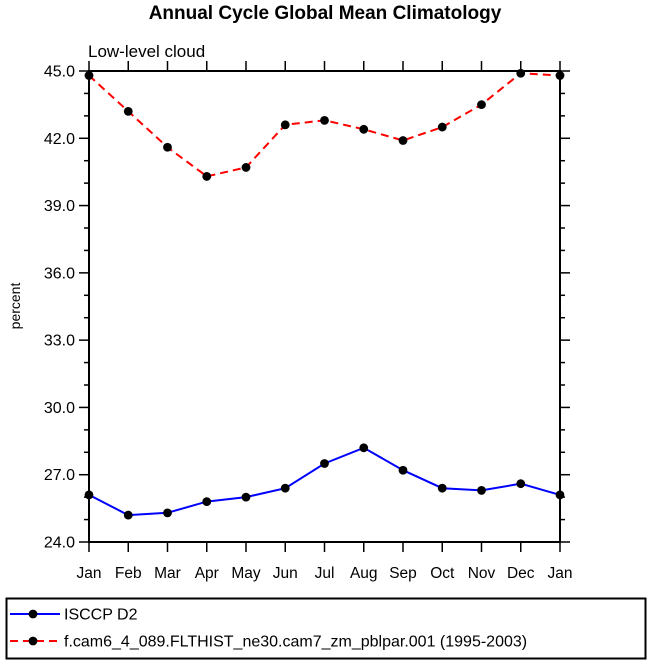  What do you see at coordinates (167, 573) in the screenshot?
I see `month-label: Mar` at bounding box center [167, 573].